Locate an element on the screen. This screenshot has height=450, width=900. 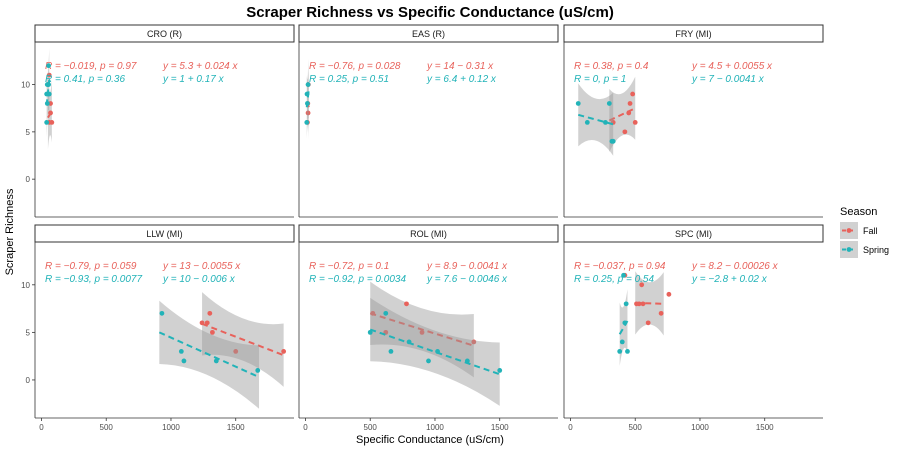
equation-label: y = 1 + 0.17 x is located at coordinates (193, 79).